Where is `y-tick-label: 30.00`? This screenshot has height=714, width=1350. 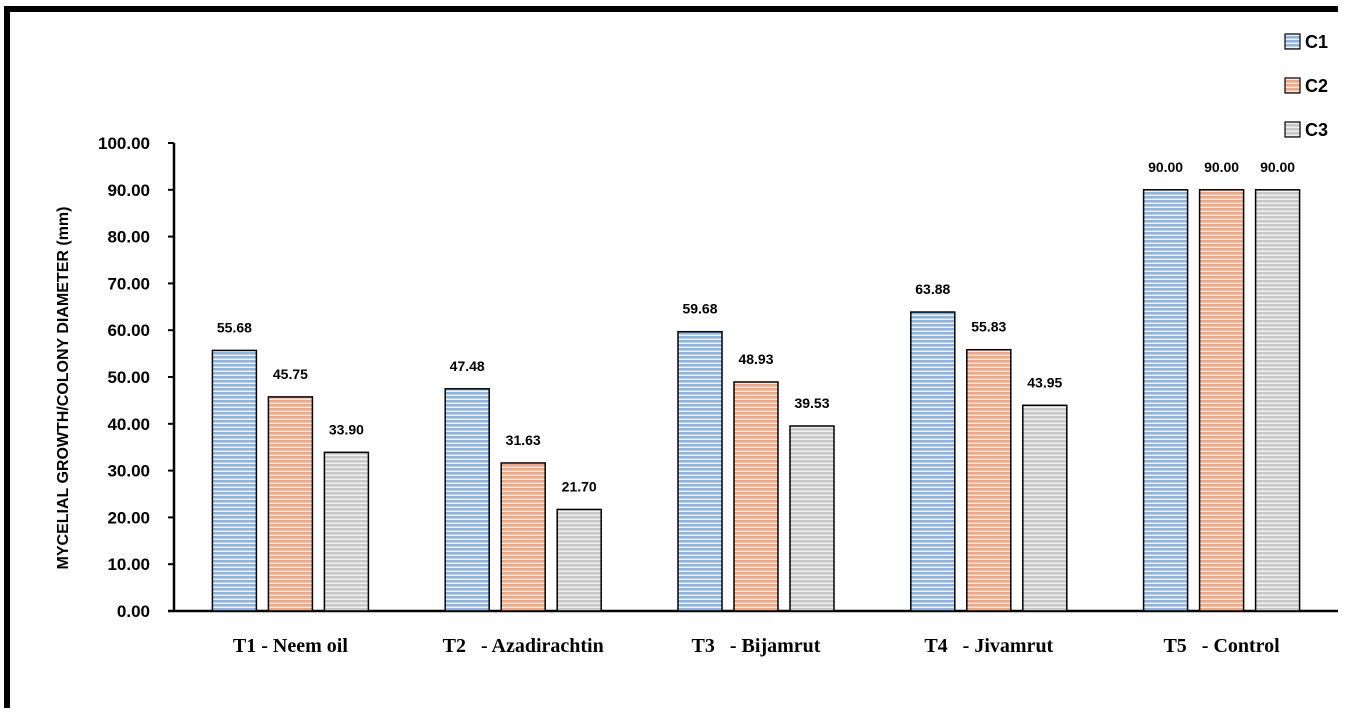 y-tick-label: 30.00 is located at coordinates (128, 471).